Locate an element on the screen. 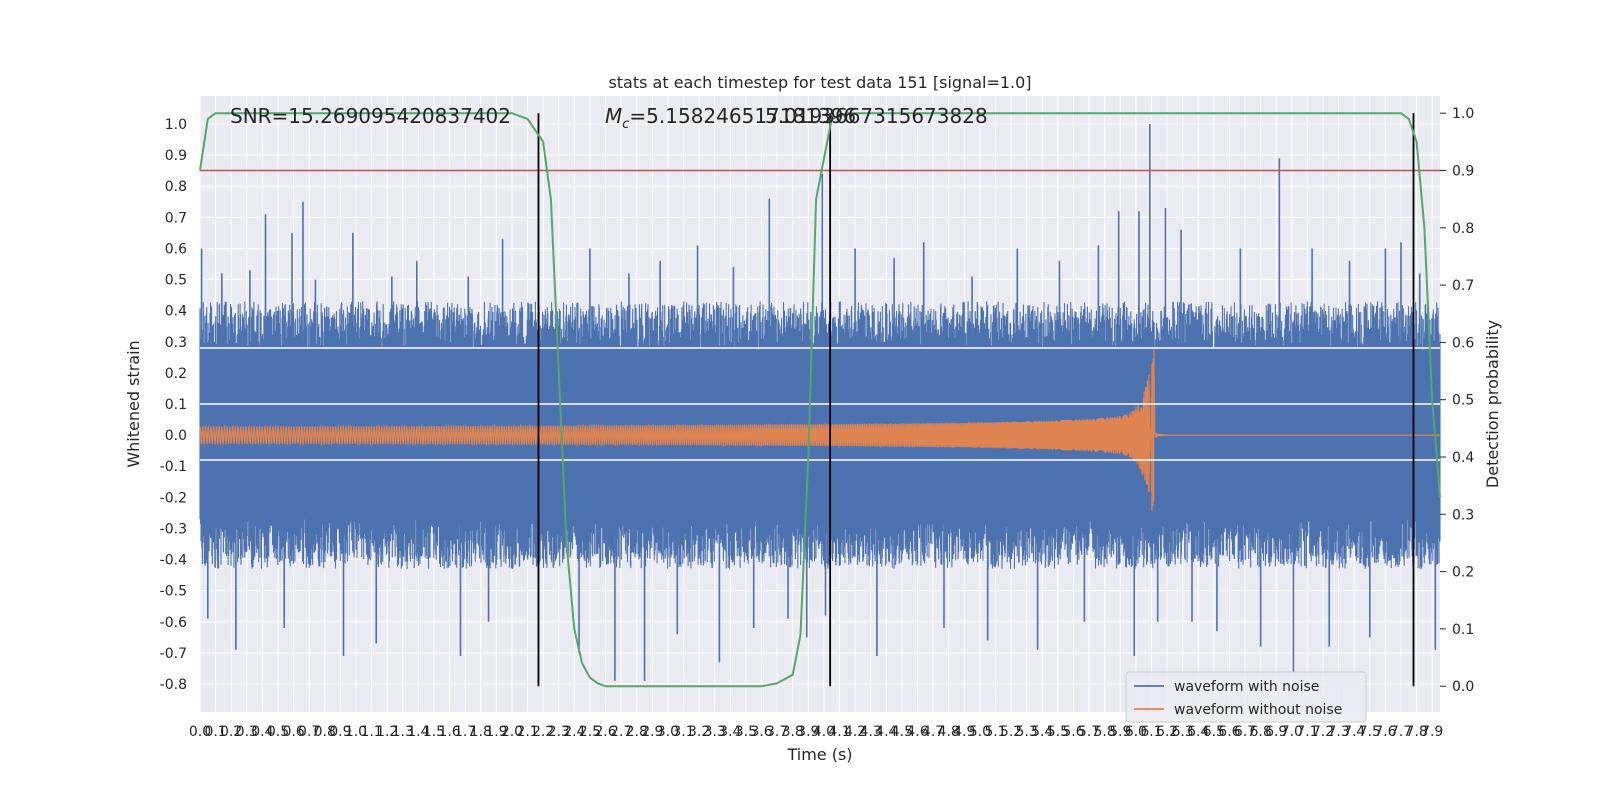 This screenshot has width=1600, height=800. y-right-tick-label: 1.0 is located at coordinates (1463, 114).